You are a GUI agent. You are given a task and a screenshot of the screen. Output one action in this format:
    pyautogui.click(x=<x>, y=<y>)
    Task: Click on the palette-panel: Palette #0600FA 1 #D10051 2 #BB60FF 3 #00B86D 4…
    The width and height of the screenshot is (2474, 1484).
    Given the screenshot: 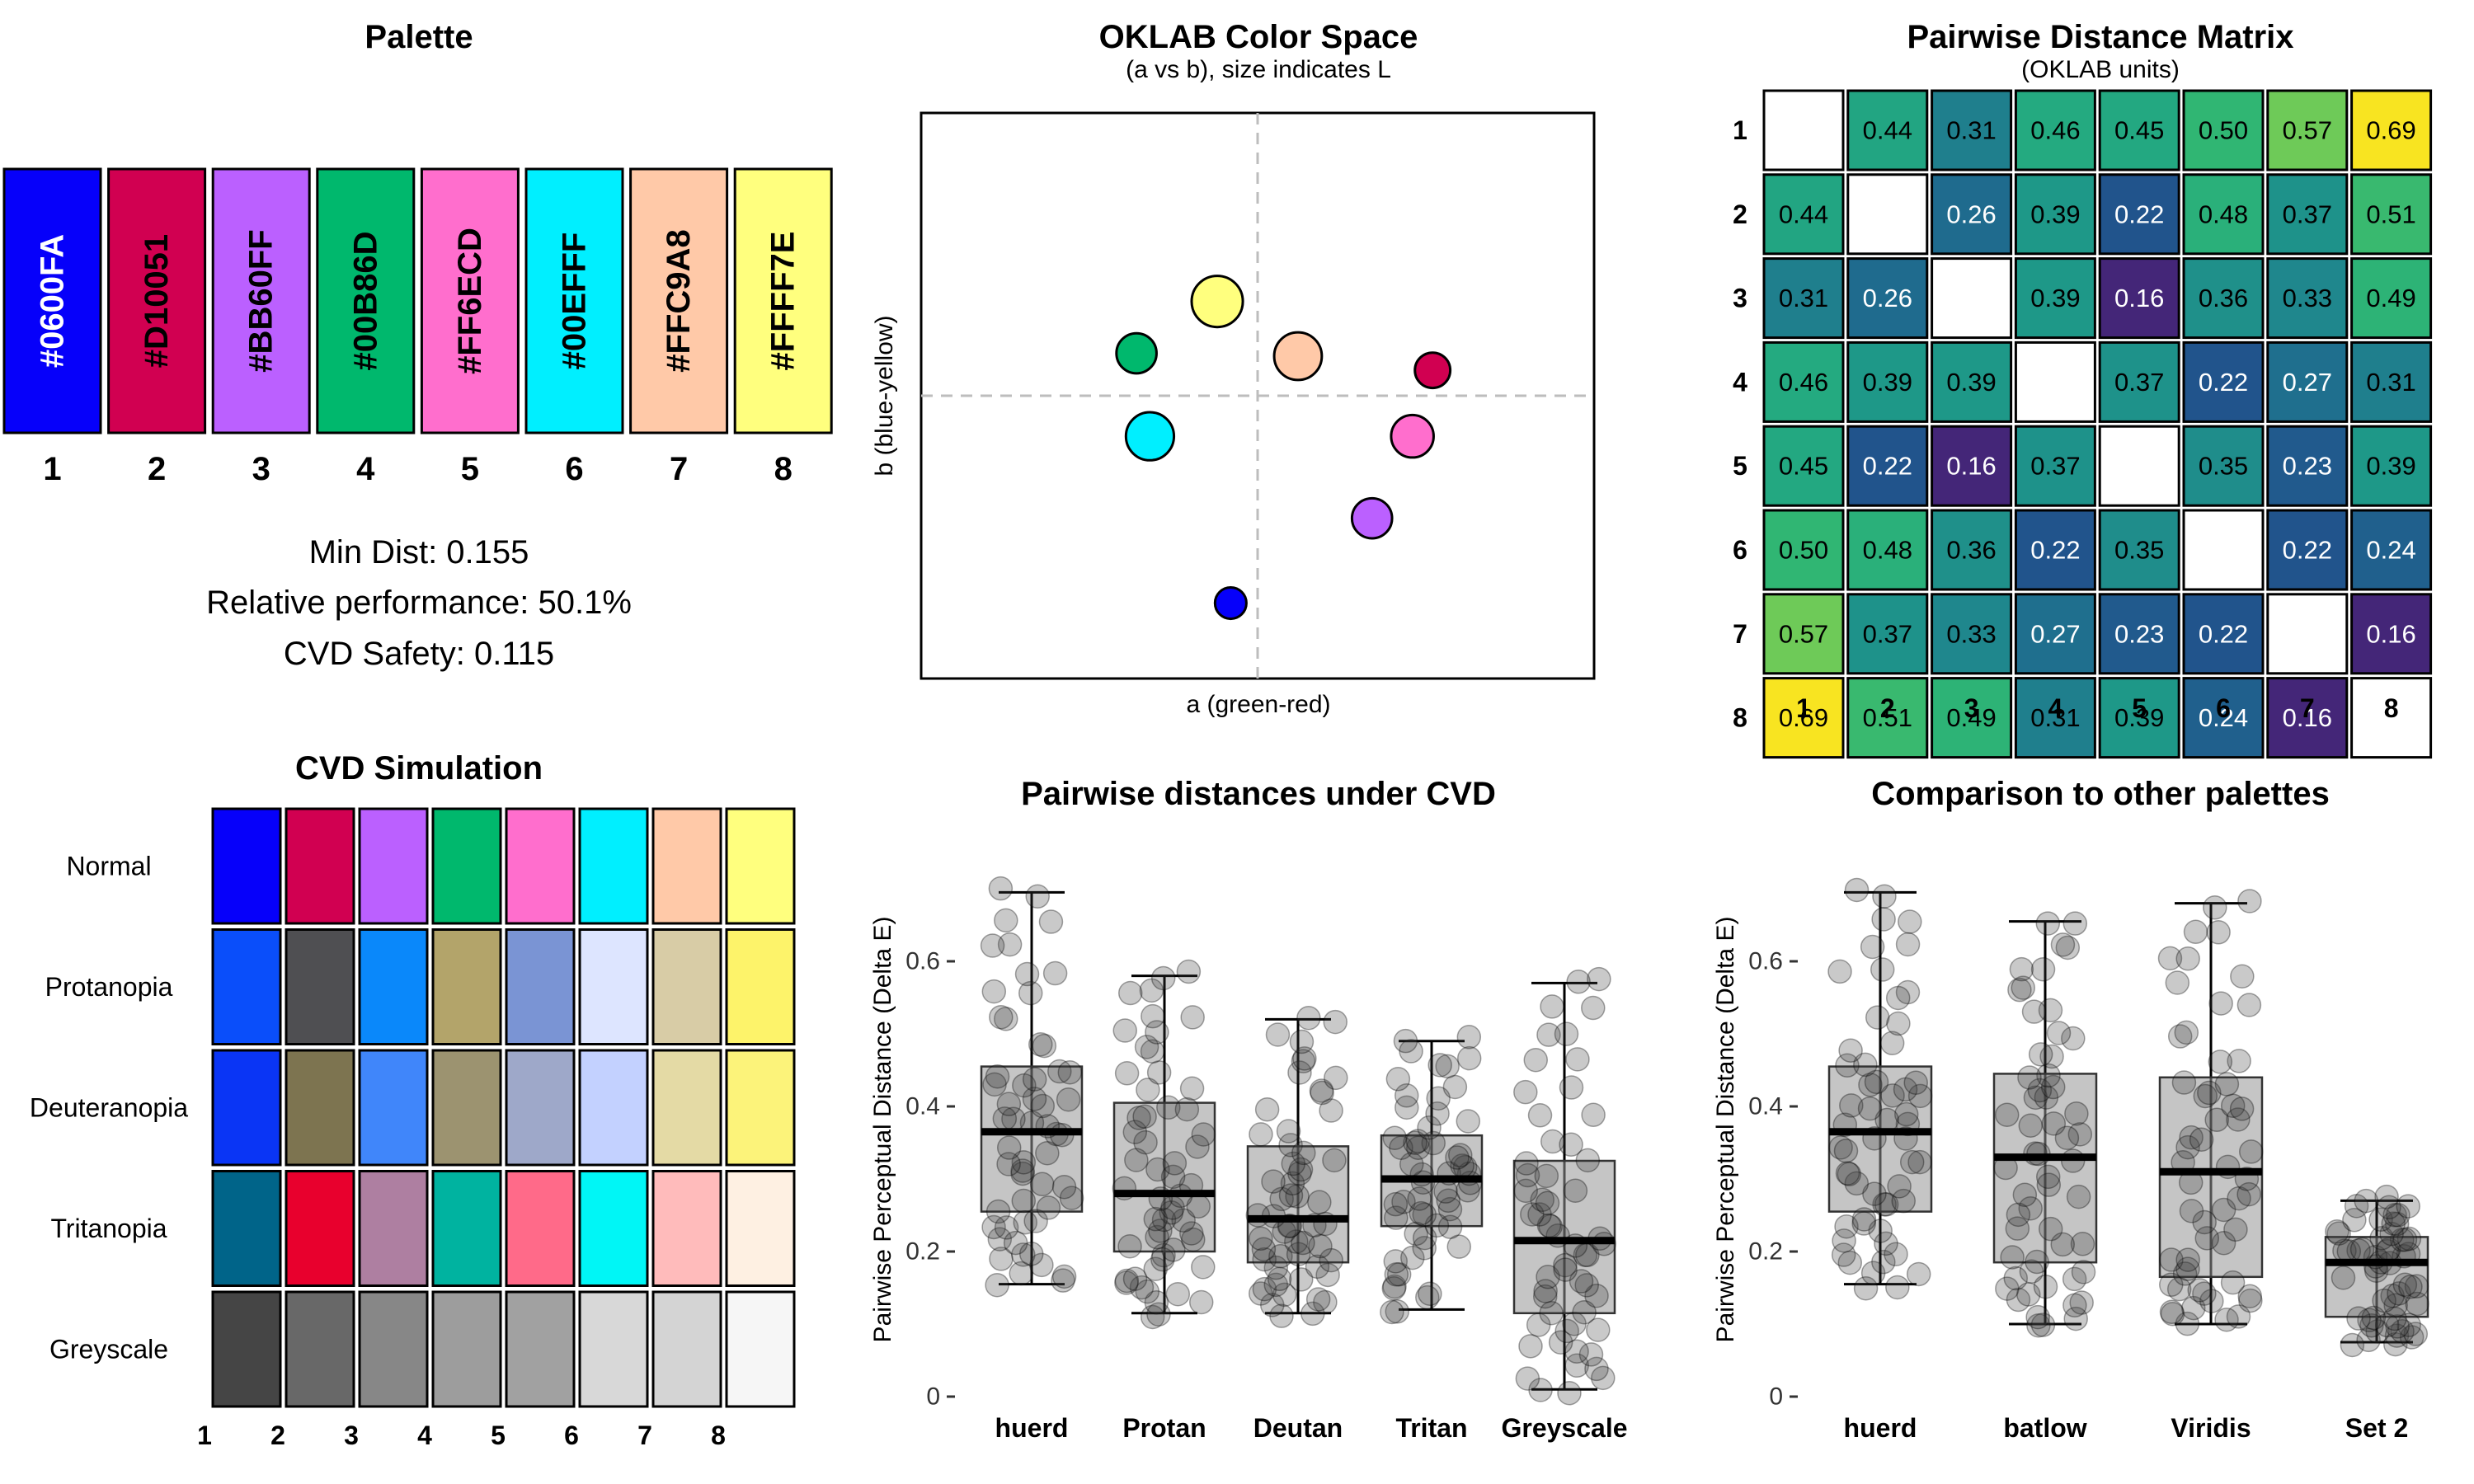 What is the action you would take?
    pyautogui.click(x=417, y=345)
    